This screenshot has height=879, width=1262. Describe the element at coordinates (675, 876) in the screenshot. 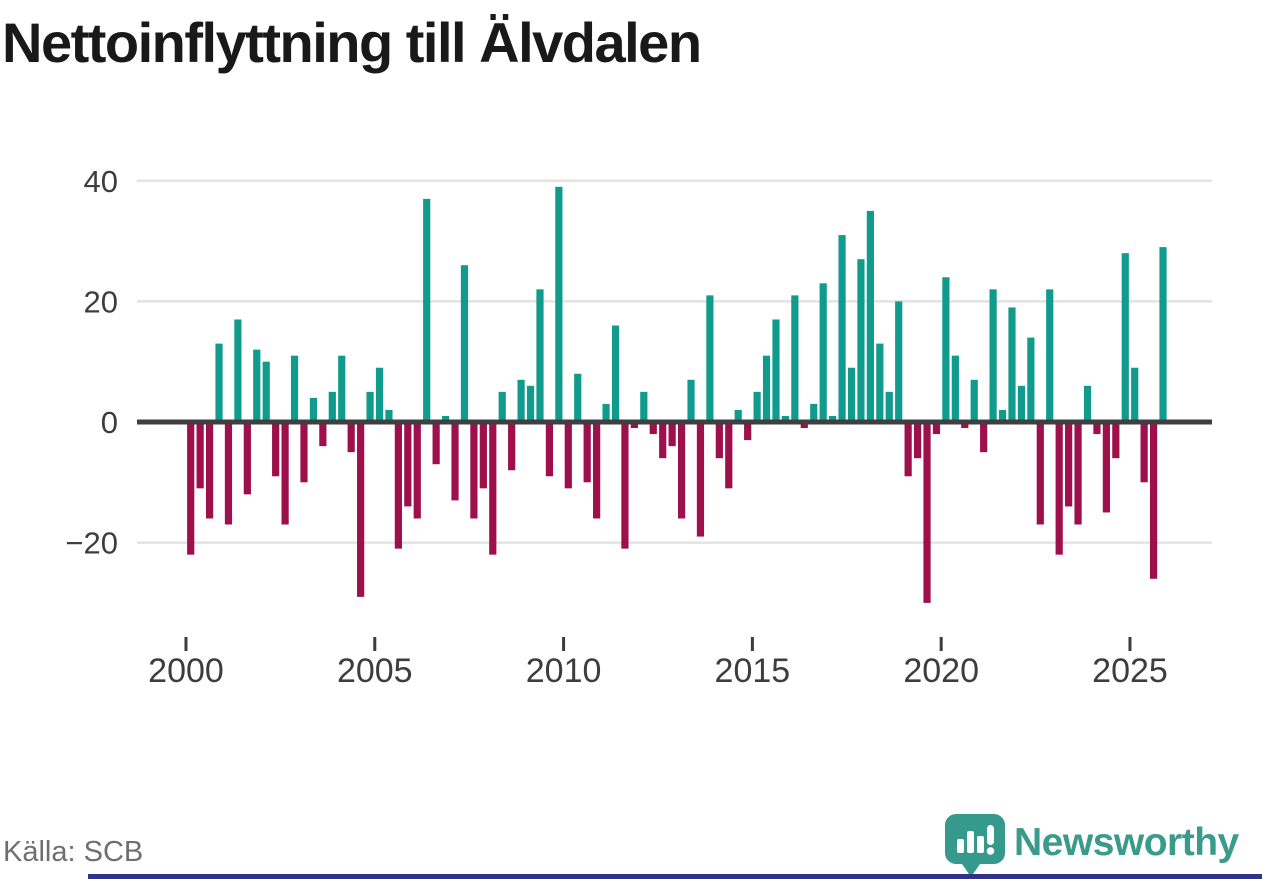

I see `footer-accent-line` at that location.